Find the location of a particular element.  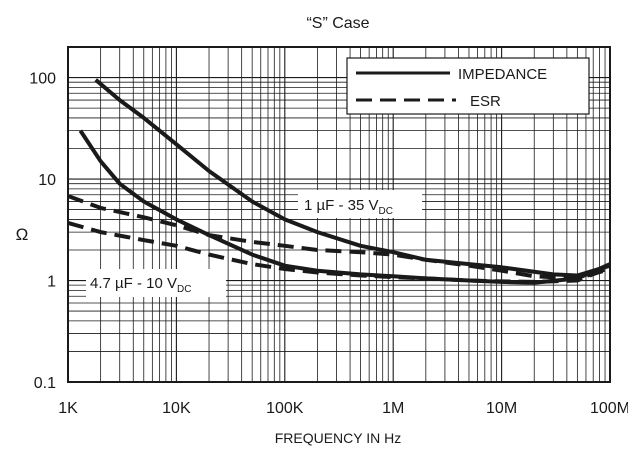

annotation-4-7uf: 4.7 µF - 10 VDC is located at coordinates (156, 283).